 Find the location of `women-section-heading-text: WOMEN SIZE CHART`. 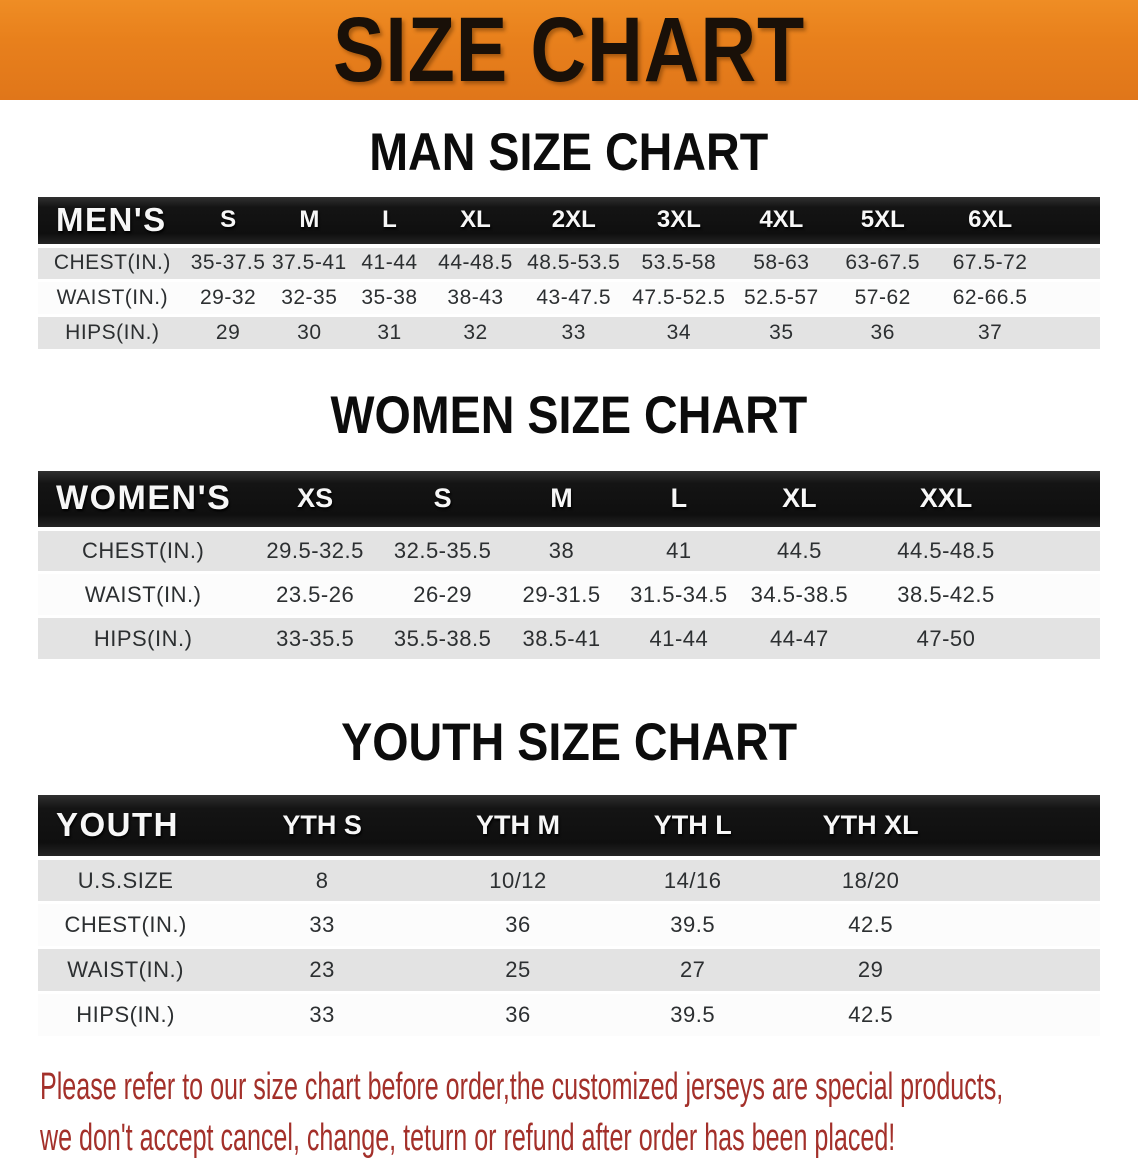

women-section-heading-text: WOMEN SIZE CHART is located at coordinates (569, 416).